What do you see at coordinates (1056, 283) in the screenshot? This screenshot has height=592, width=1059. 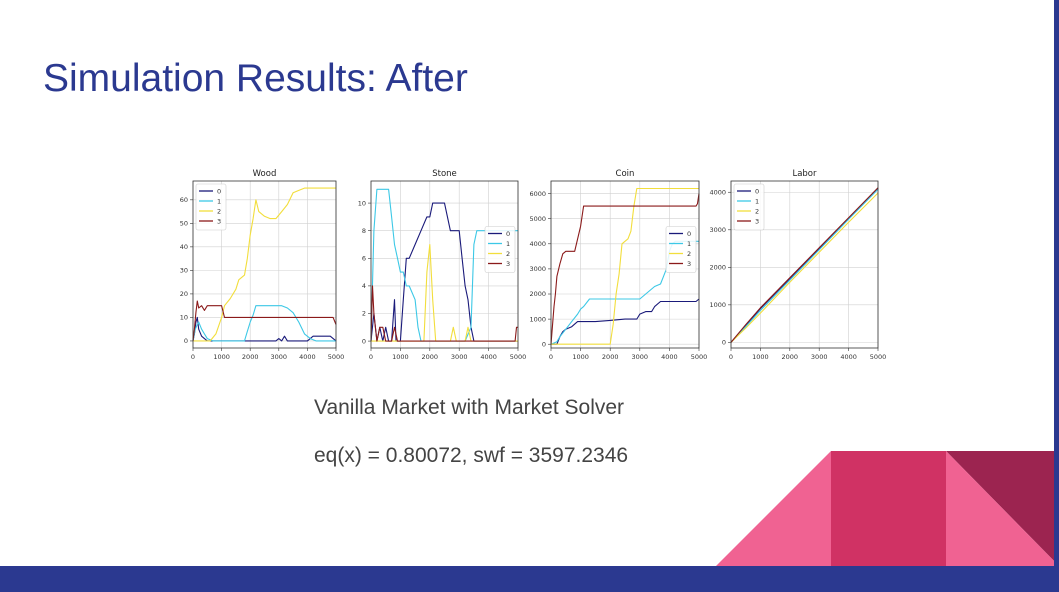 I see `right-edge-bar` at bounding box center [1056, 283].